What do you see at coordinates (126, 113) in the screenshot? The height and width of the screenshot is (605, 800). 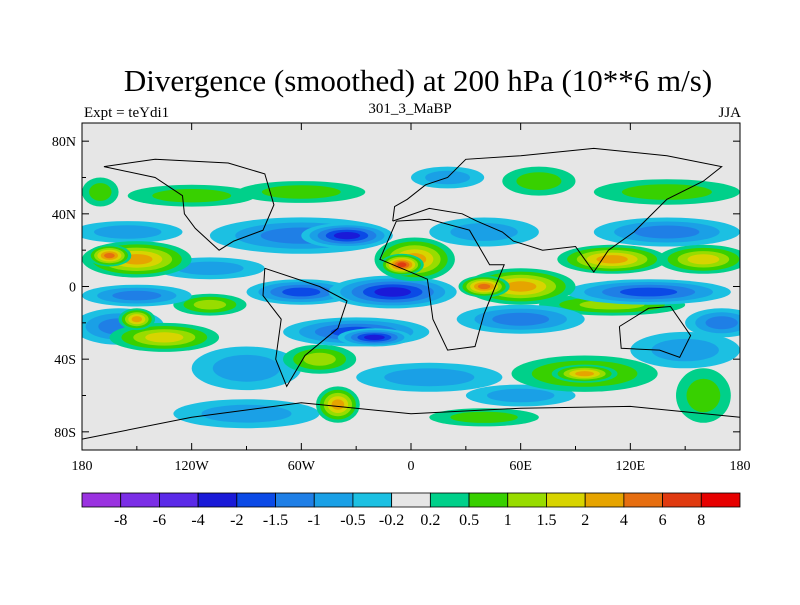 I see `left-label: Expt = teYdi1` at bounding box center [126, 113].